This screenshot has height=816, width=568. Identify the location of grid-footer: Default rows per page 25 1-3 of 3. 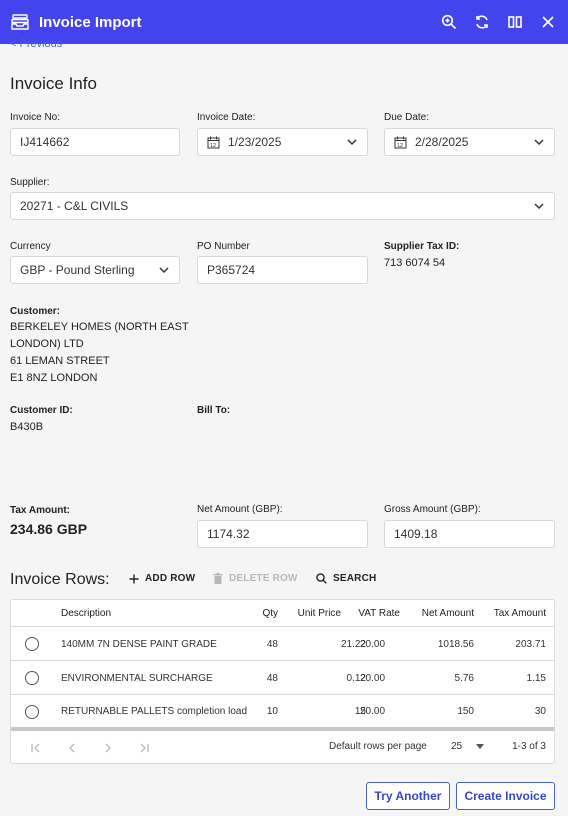
(282, 747).